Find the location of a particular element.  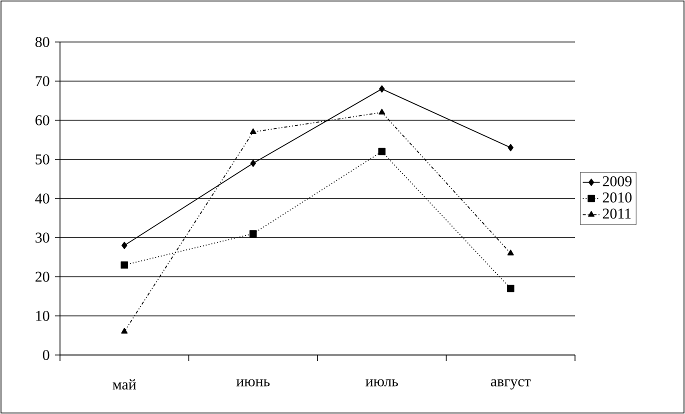

y-tick-label: 0 is located at coordinates (46, 355).